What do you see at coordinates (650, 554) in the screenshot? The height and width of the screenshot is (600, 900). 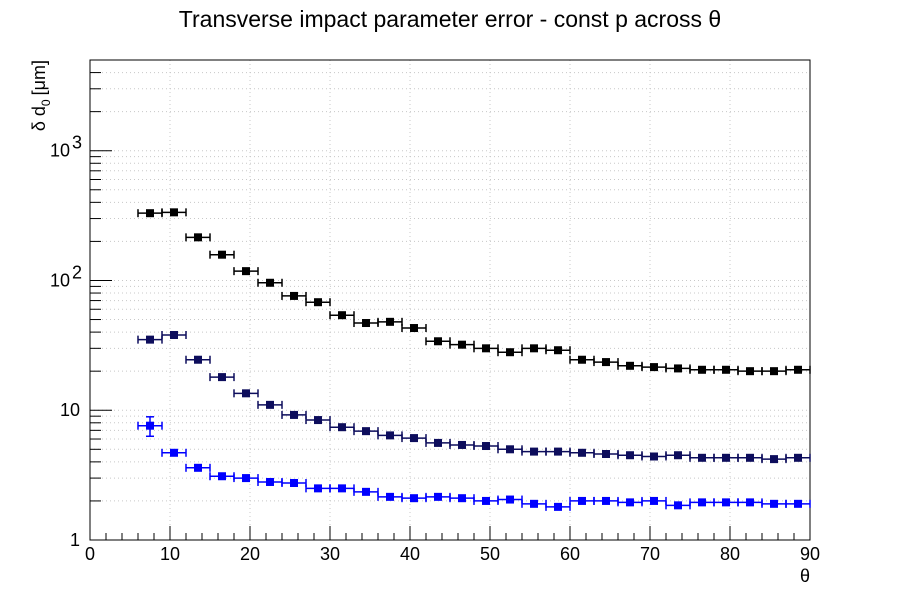 I see `x-tick-label: 70` at bounding box center [650, 554].